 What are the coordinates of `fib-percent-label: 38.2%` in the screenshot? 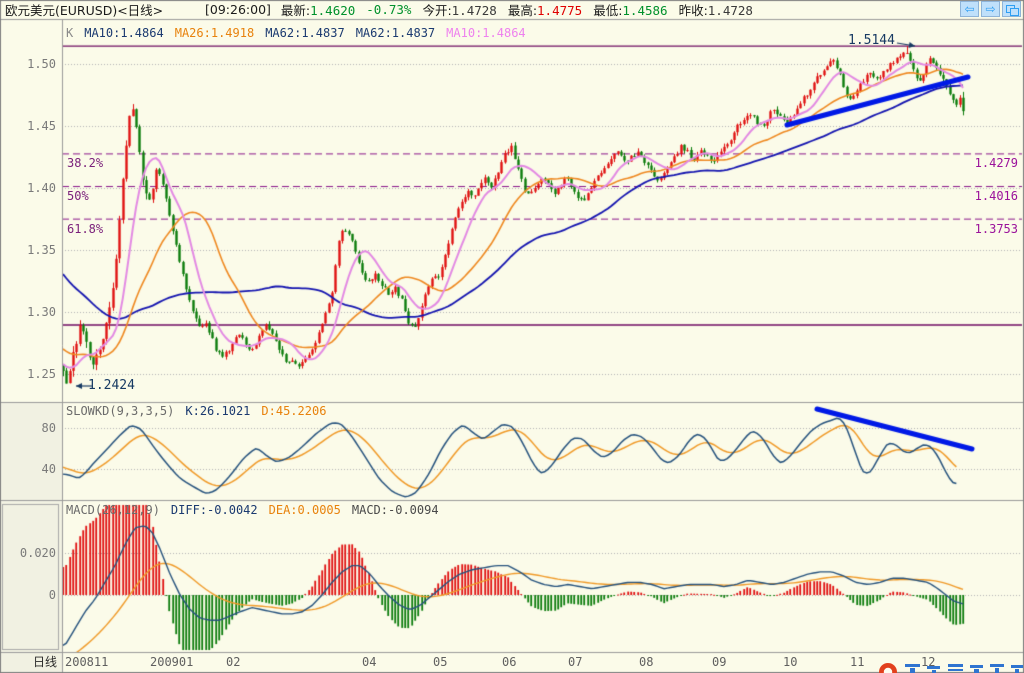 It's located at (85, 163).